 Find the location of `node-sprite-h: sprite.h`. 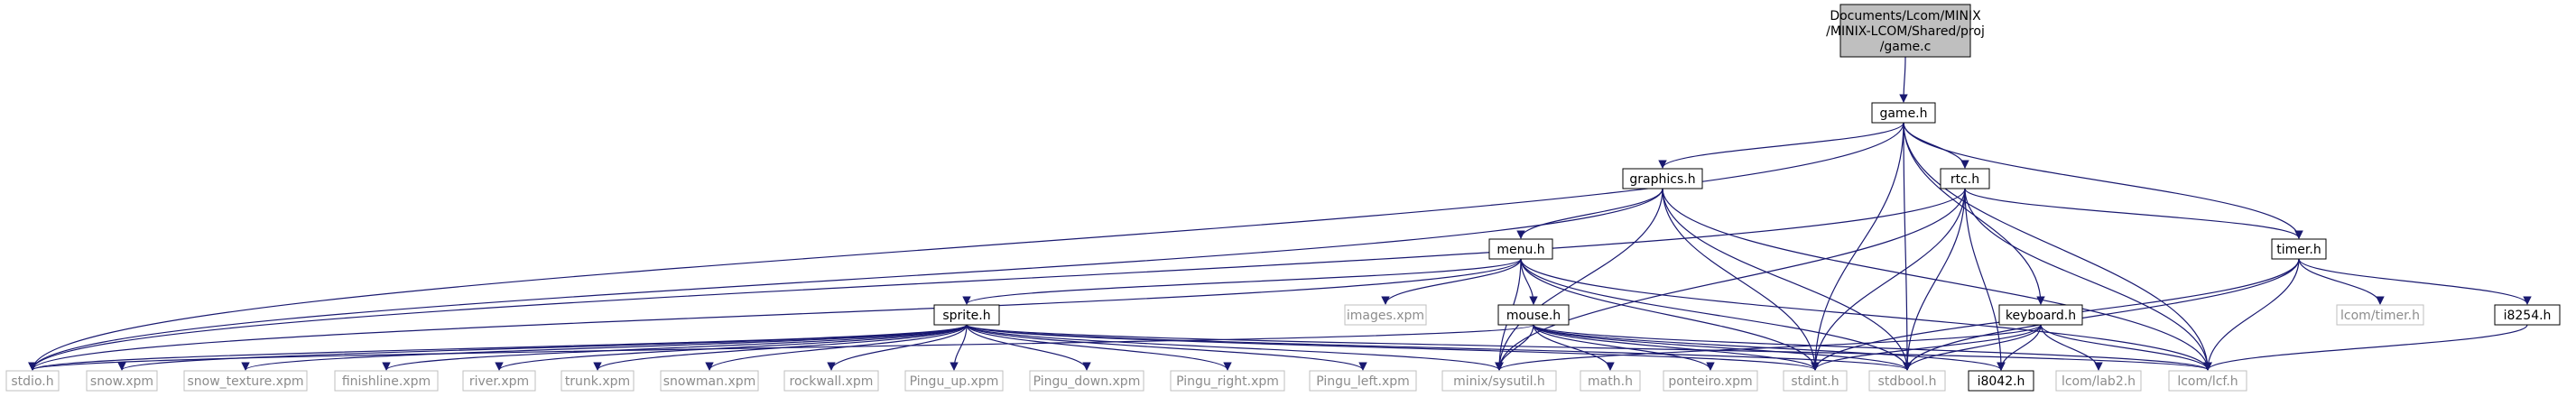

node-sprite-h: sprite.h is located at coordinates (967, 315).